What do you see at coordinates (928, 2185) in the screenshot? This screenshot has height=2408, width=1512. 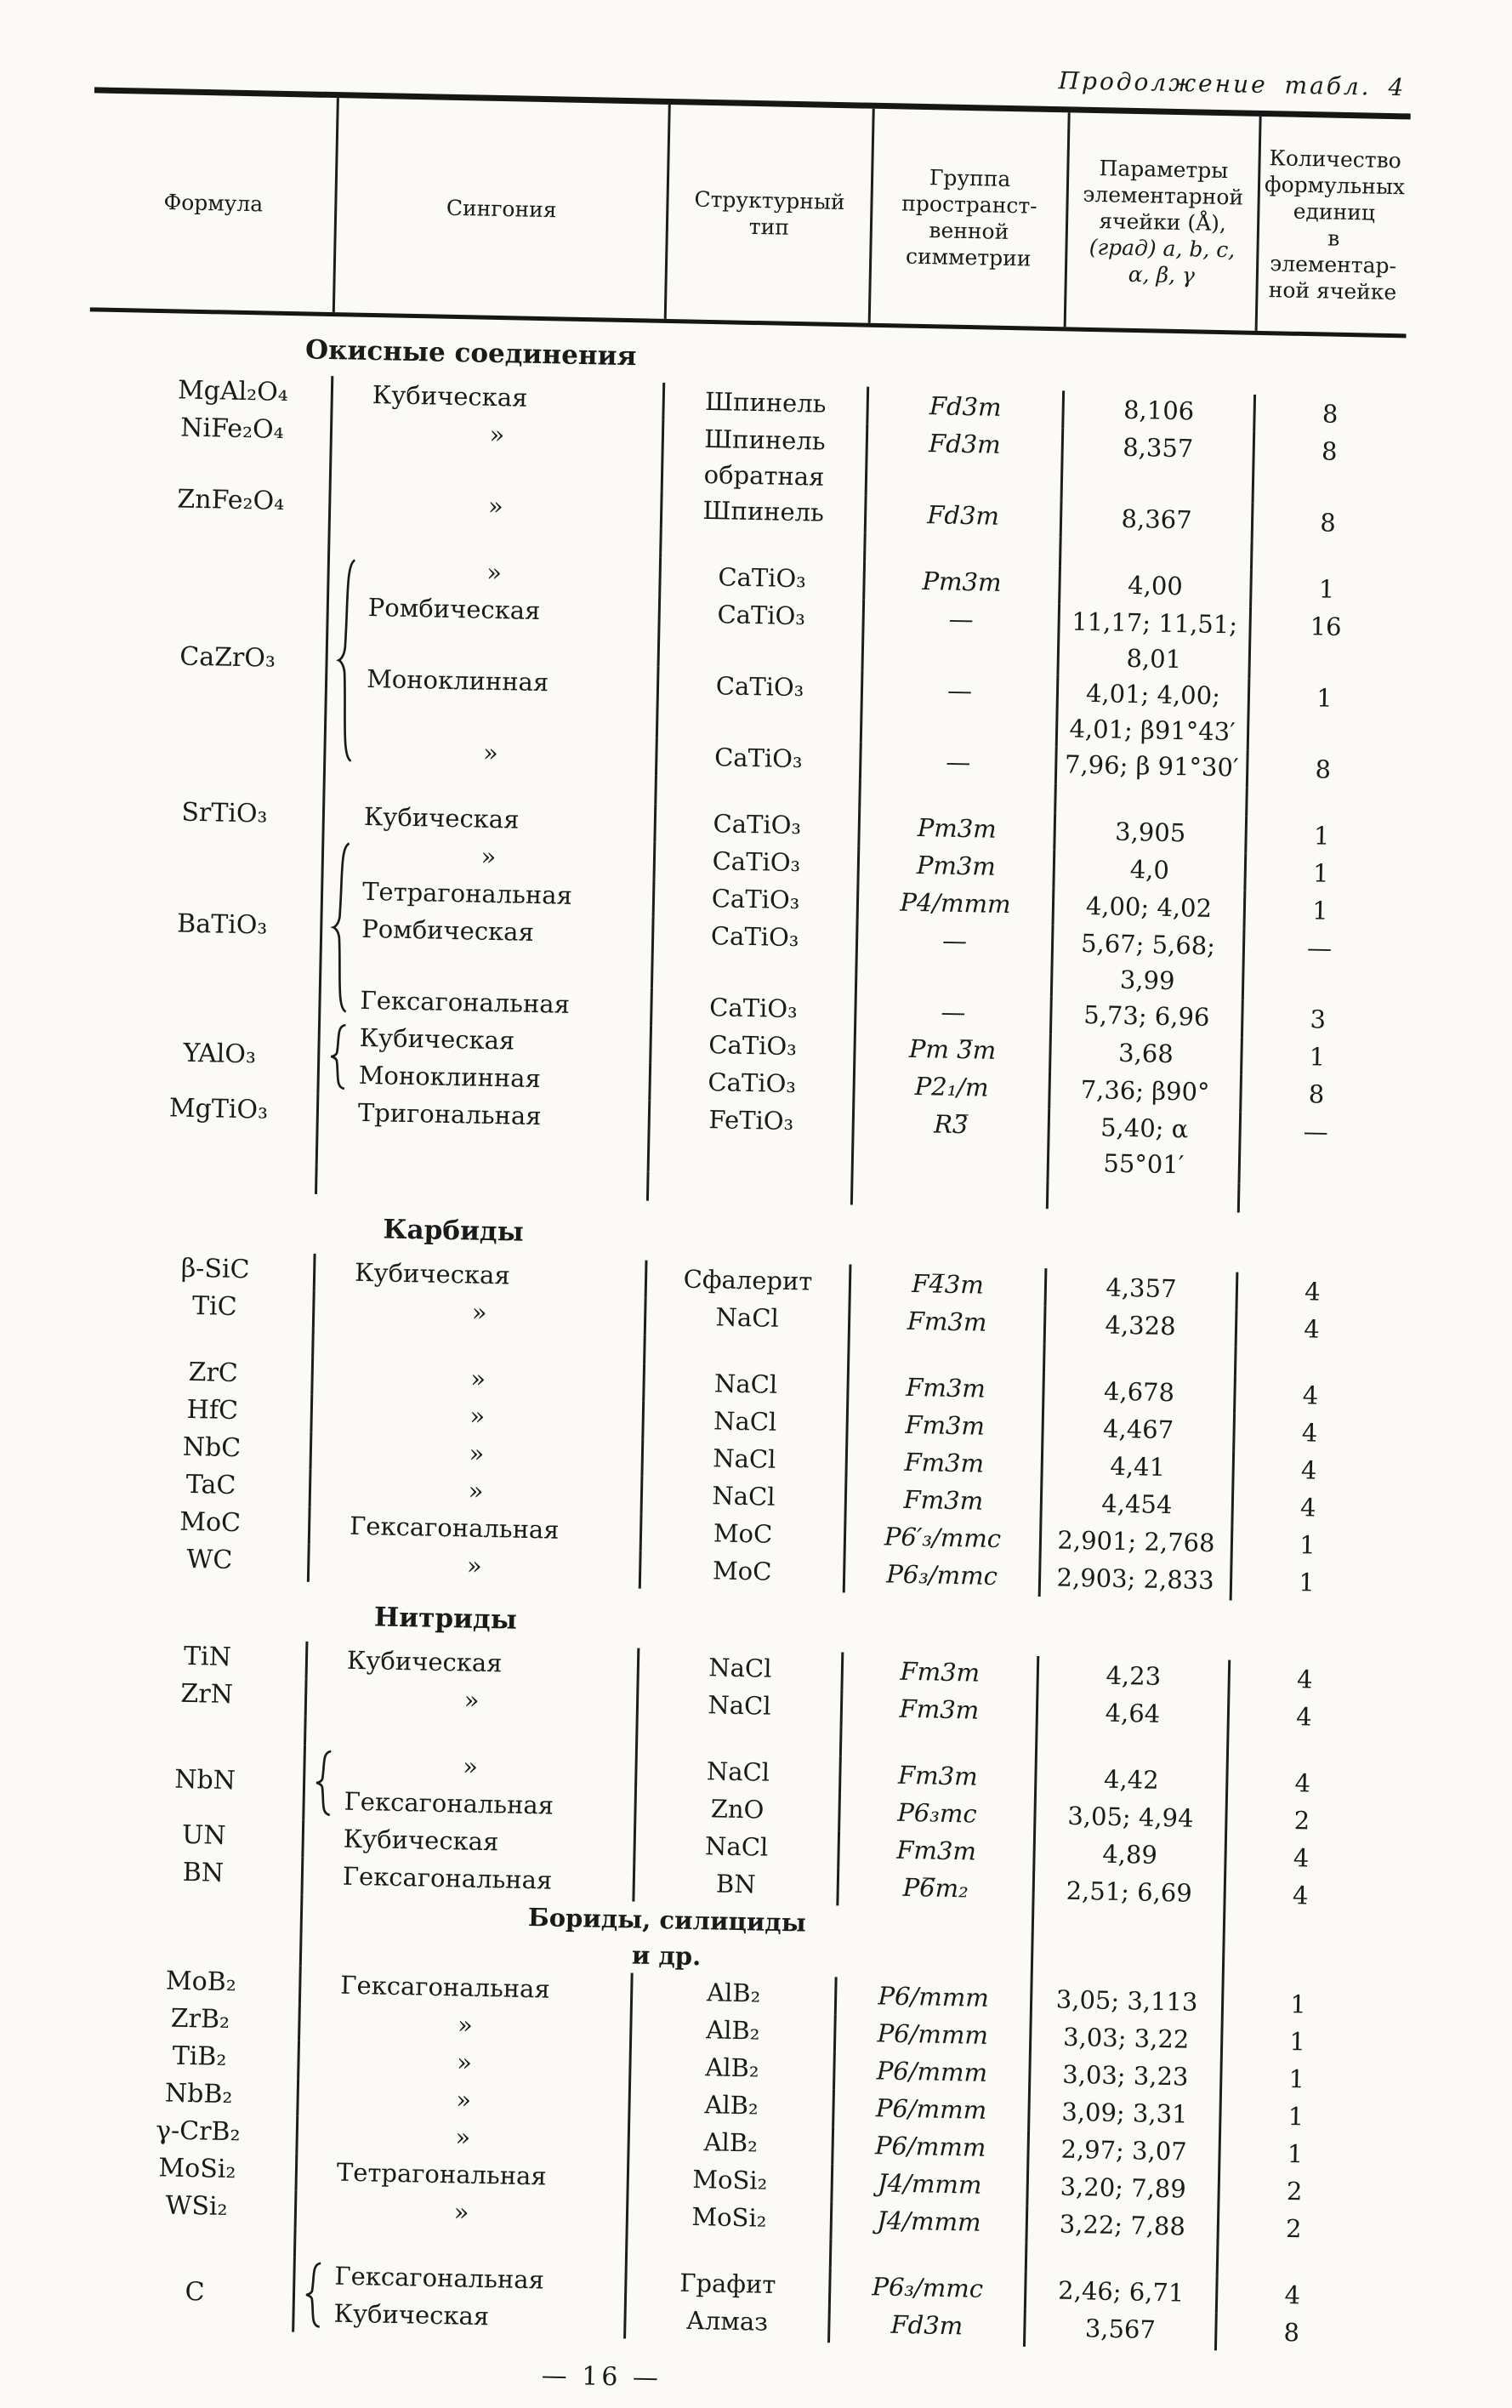 I see `space-group-cell: J4/mmm` at bounding box center [928, 2185].